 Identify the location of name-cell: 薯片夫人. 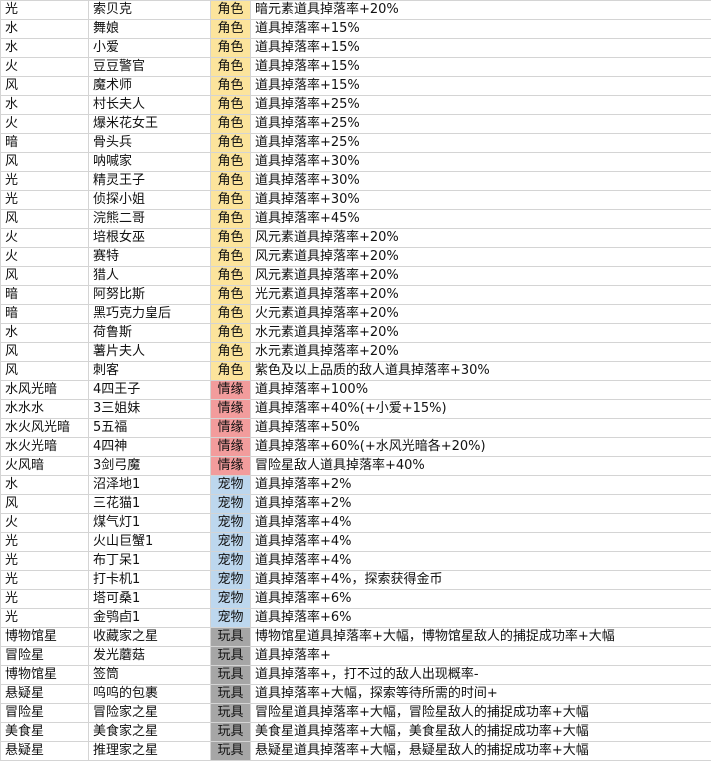
(149, 352).